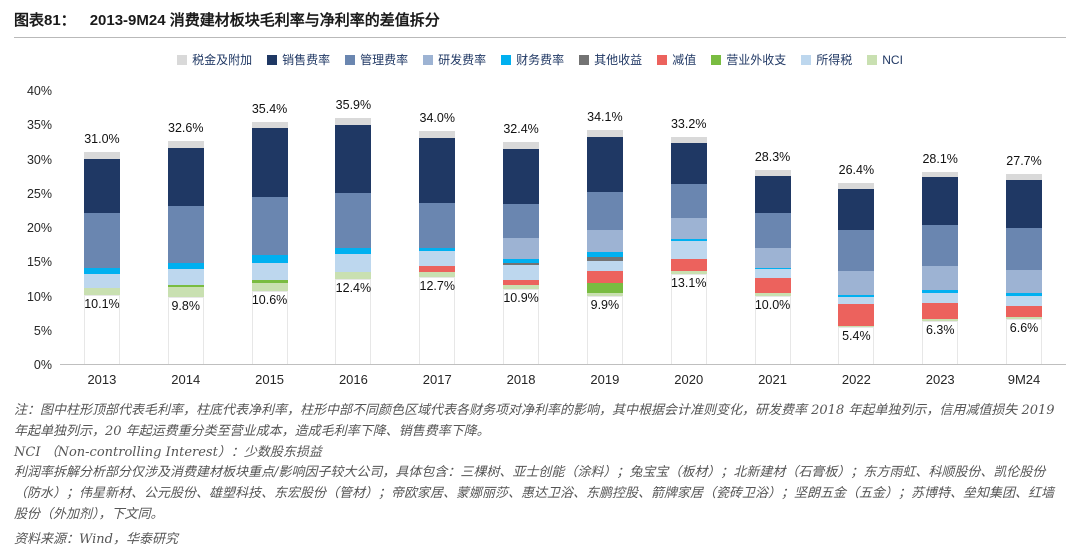 Image resolution: width=1080 pixels, height=551 pixels. Describe the element at coordinates (688, 283) in the screenshot. I see `net-margin-label: 13.1%` at that location.